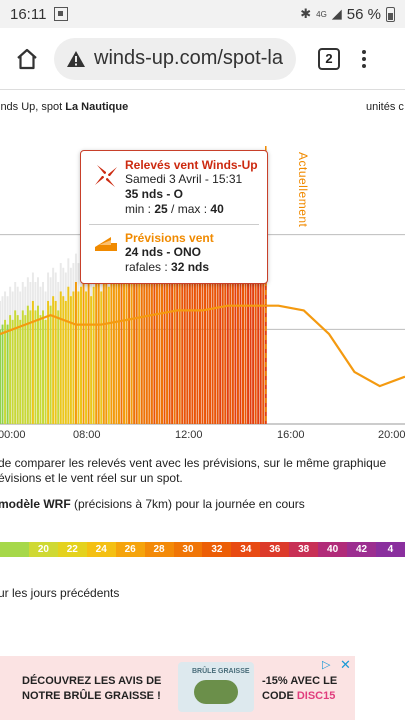  Describe the element at coordinates (326, 665) in the screenshot. I see `ad-choices-icon: ▷` at that location.